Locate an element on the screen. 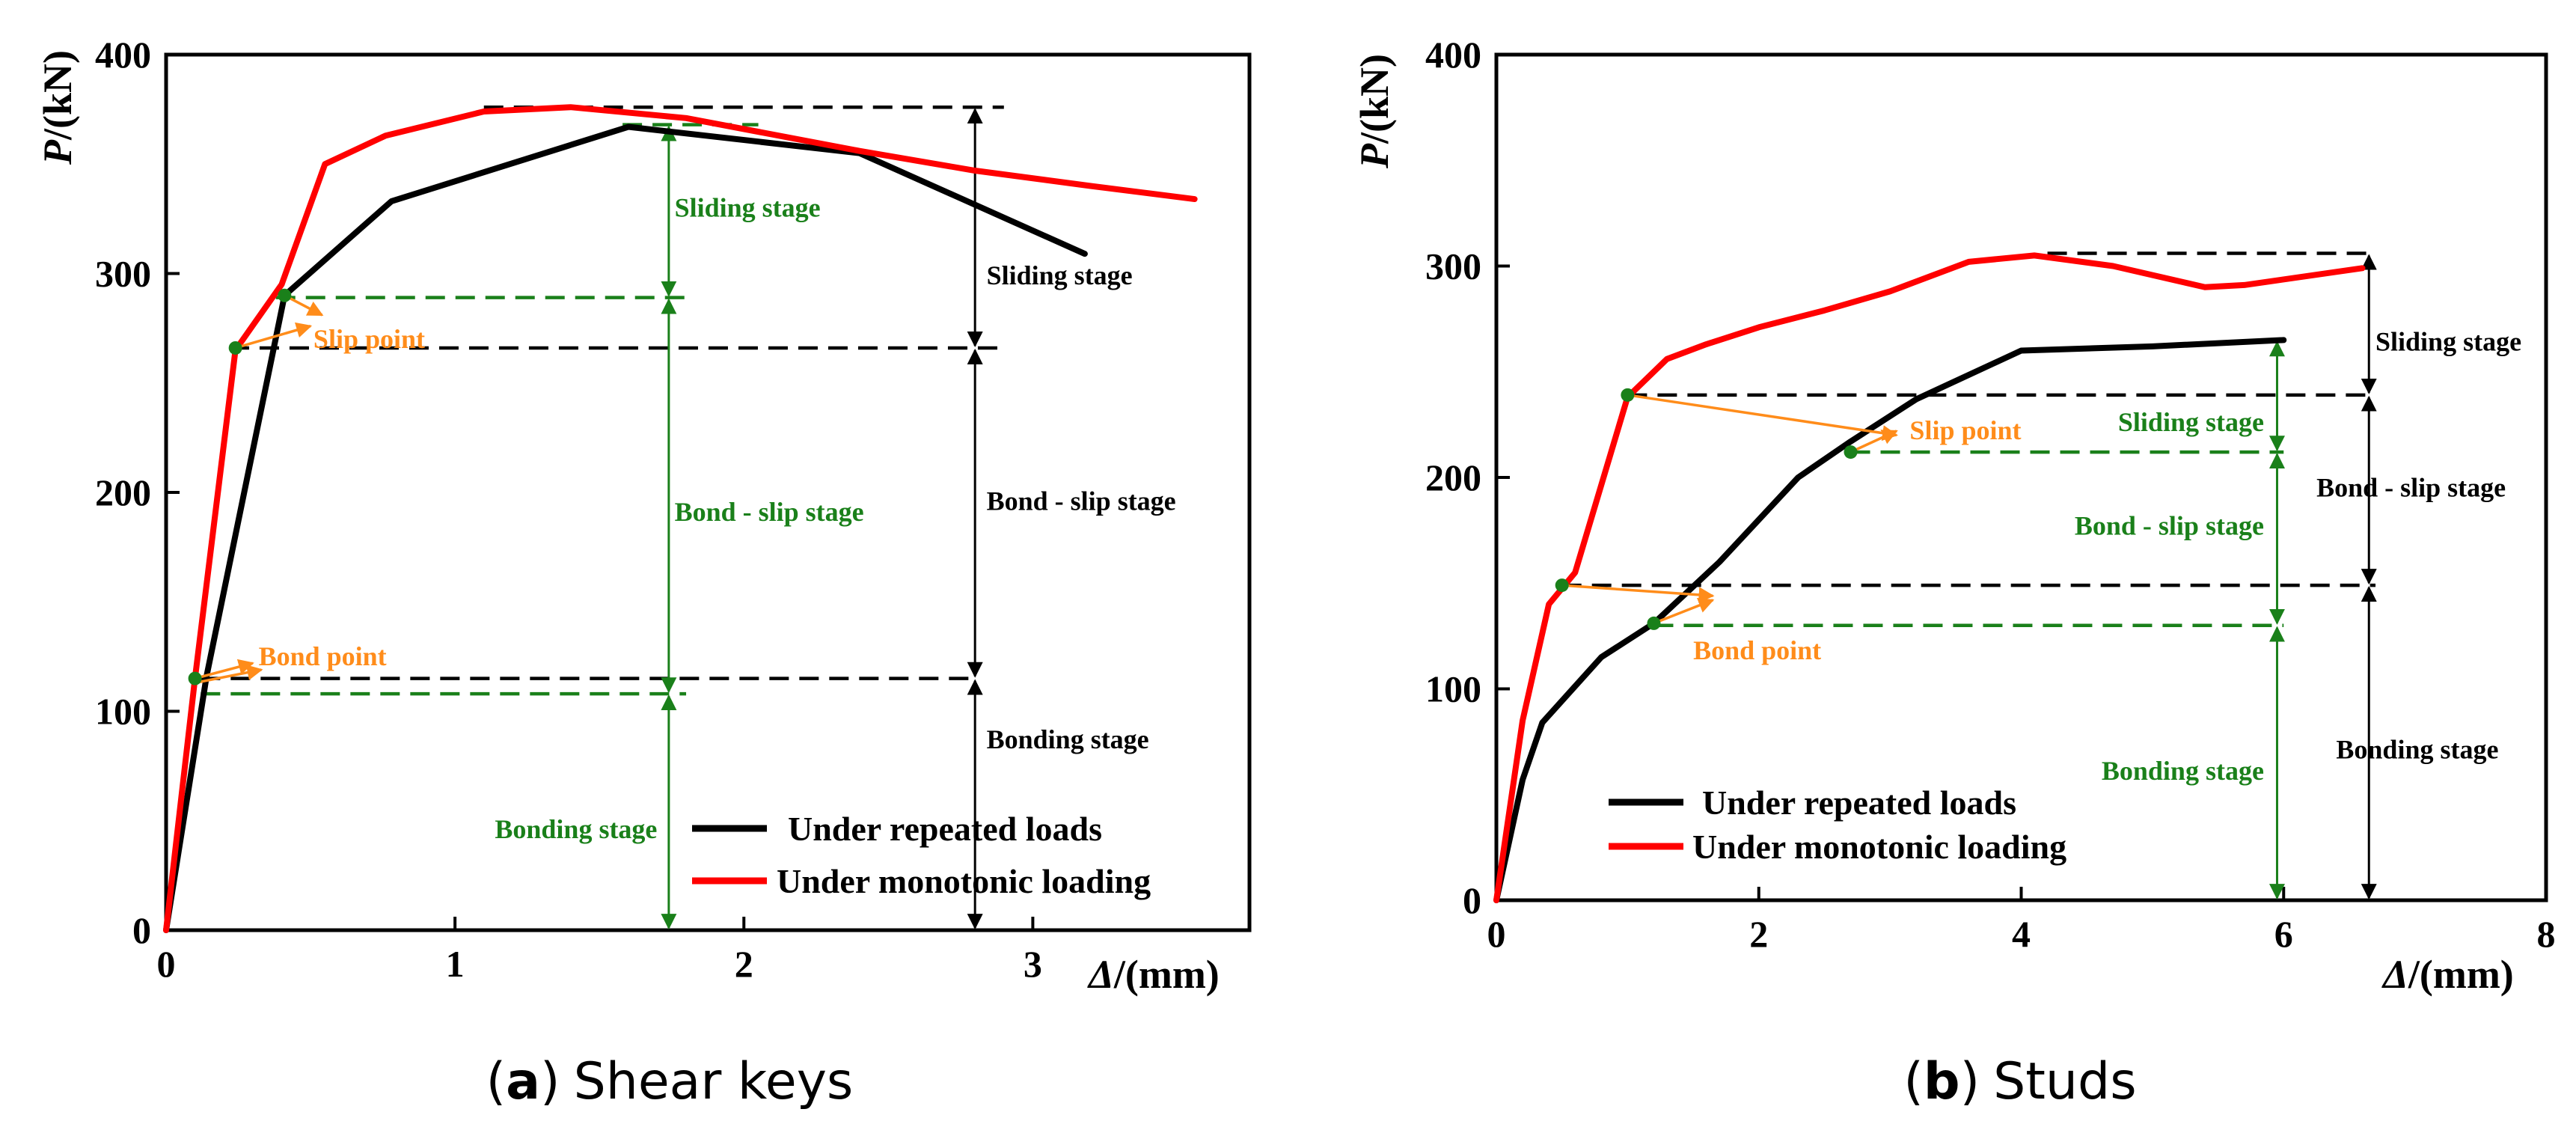 The image size is (2576, 1124). x-tick-label: 8 is located at coordinates (2547, 934).